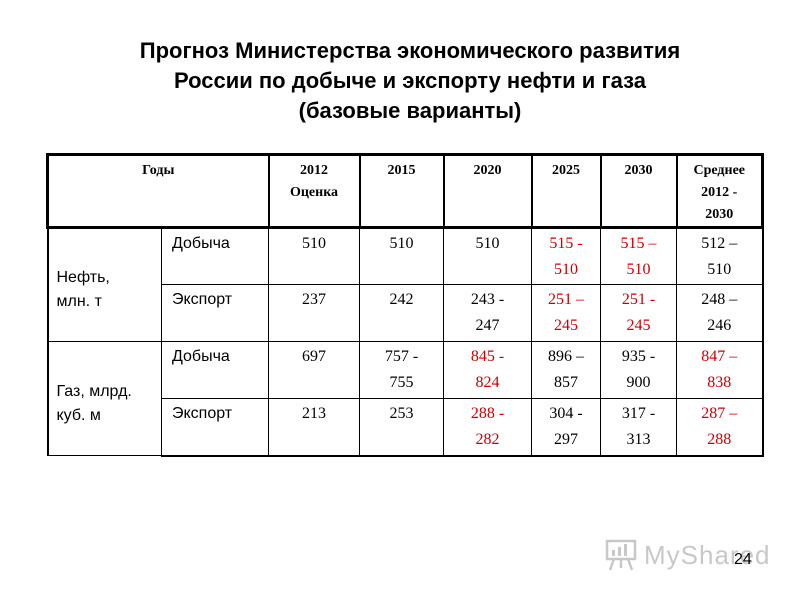 This screenshot has width=800, height=600. What do you see at coordinates (639, 370) in the screenshot?
I see `cell-gas-production-2030: 935 -900` at bounding box center [639, 370].